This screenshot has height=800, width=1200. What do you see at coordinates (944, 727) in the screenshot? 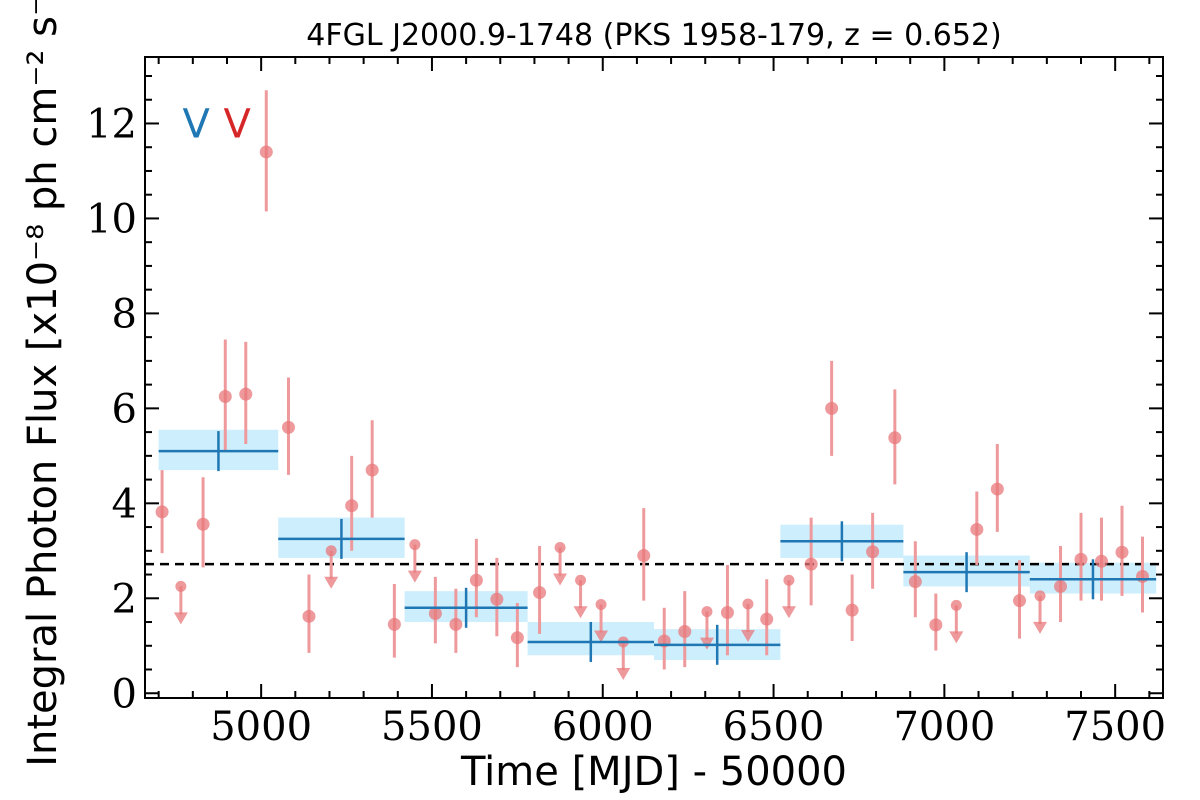
I see `x-tick-label: 7000` at bounding box center [944, 727].